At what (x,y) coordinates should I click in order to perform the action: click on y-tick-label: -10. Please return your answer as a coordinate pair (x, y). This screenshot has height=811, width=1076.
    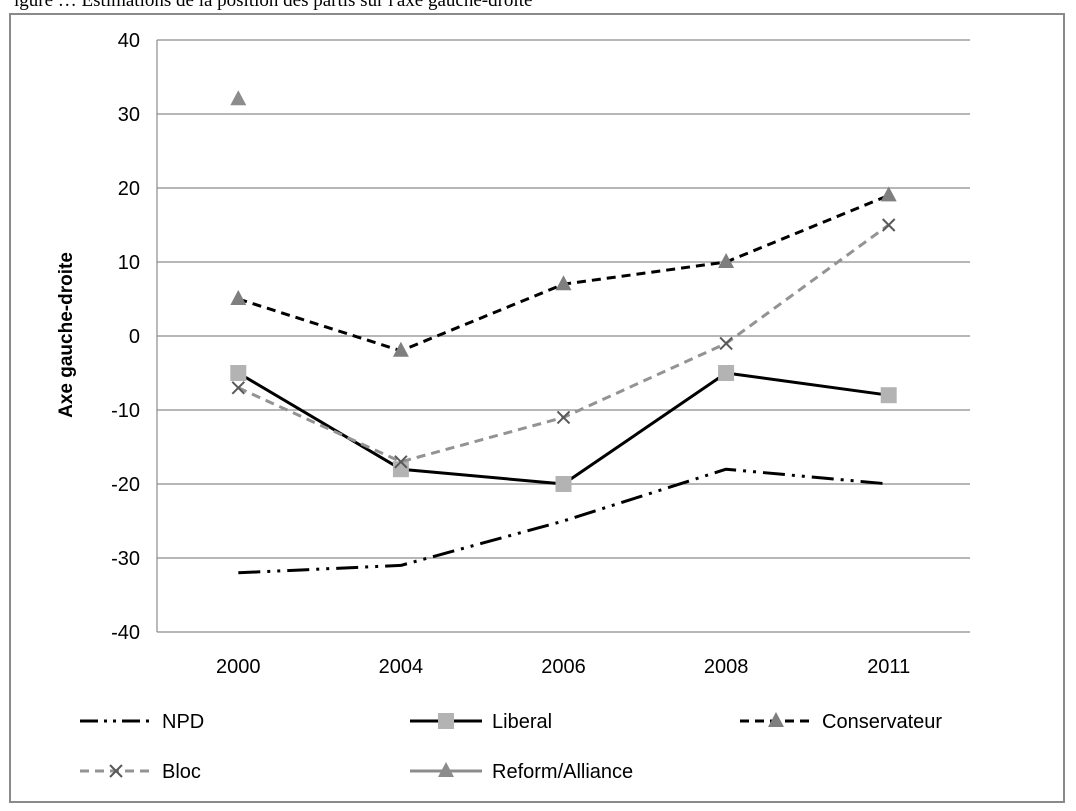
    Looking at the image, I should click on (125, 411).